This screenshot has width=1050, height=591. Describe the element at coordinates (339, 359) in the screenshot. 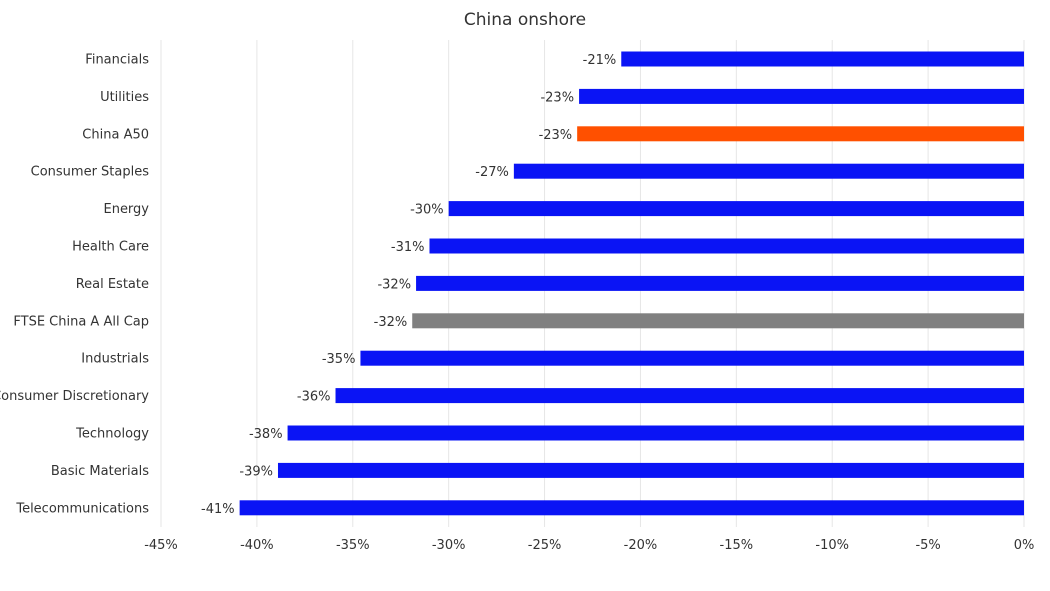

I see `data-label: -35%` at that location.